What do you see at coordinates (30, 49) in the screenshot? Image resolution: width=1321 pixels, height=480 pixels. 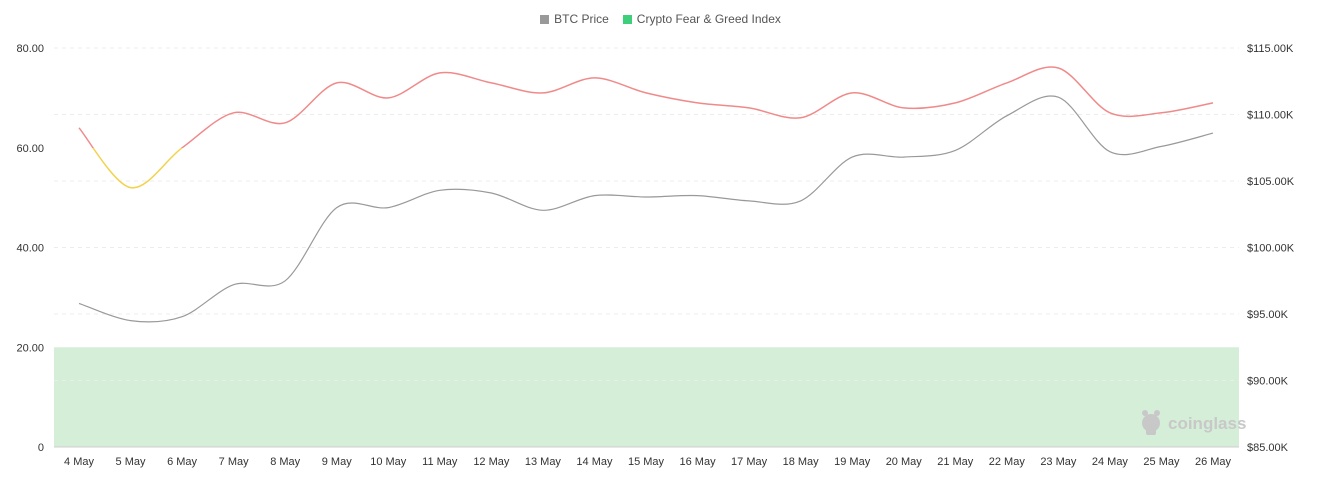 I see `left-tick-label: 80.00` at bounding box center [30, 49].